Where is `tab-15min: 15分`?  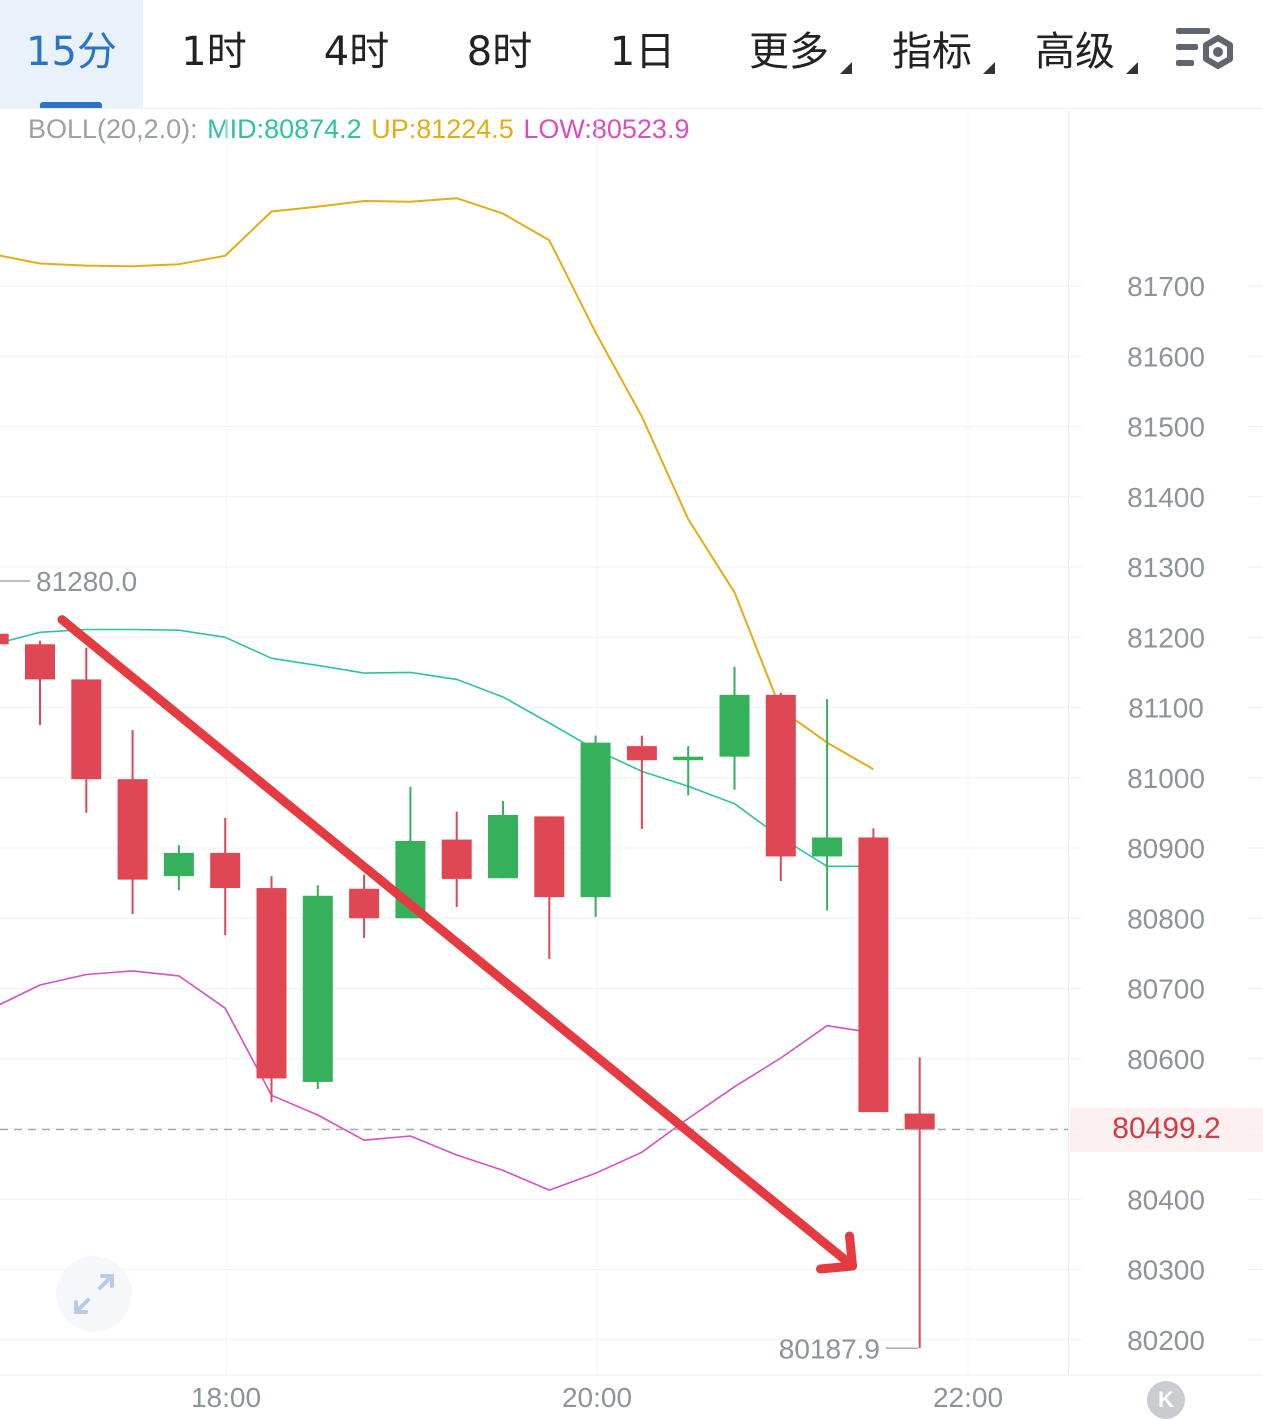
tab-15min: 15分 is located at coordinates (71, 54).